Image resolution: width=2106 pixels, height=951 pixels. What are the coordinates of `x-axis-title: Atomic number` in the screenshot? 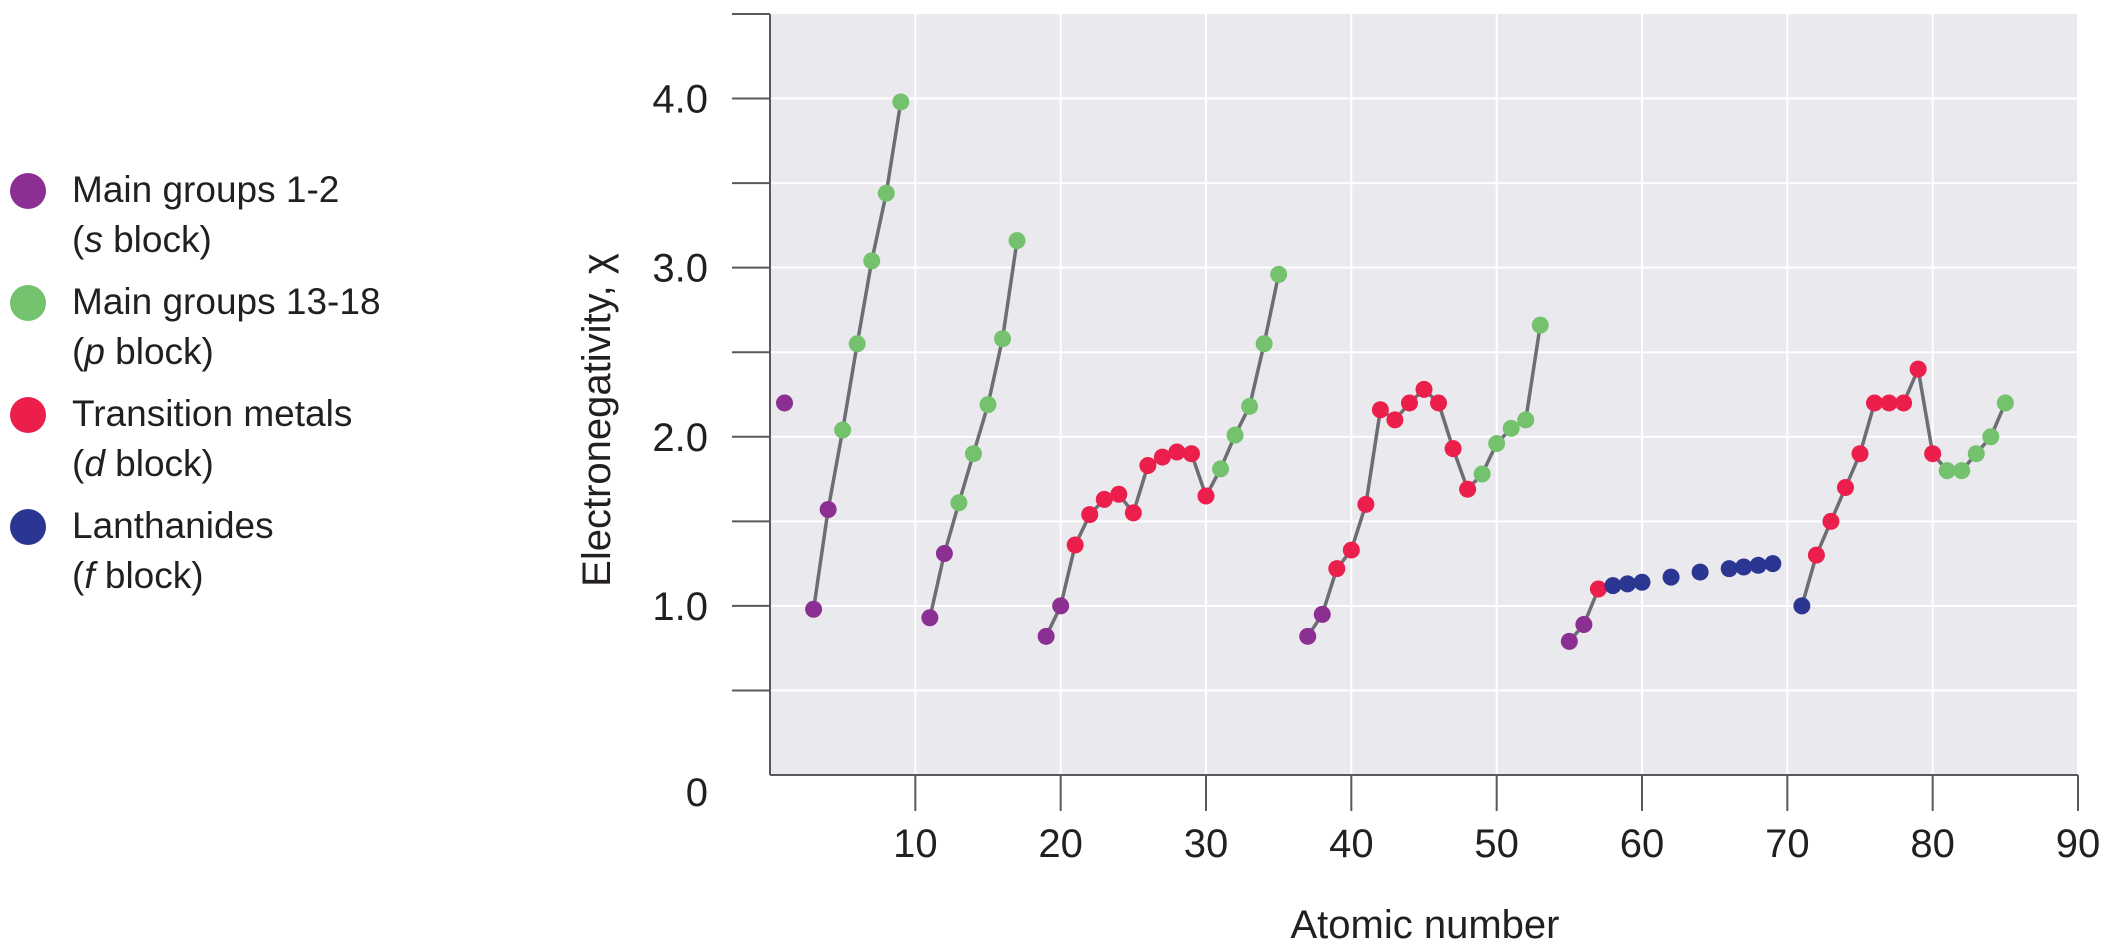 It's located at (1425, 925).